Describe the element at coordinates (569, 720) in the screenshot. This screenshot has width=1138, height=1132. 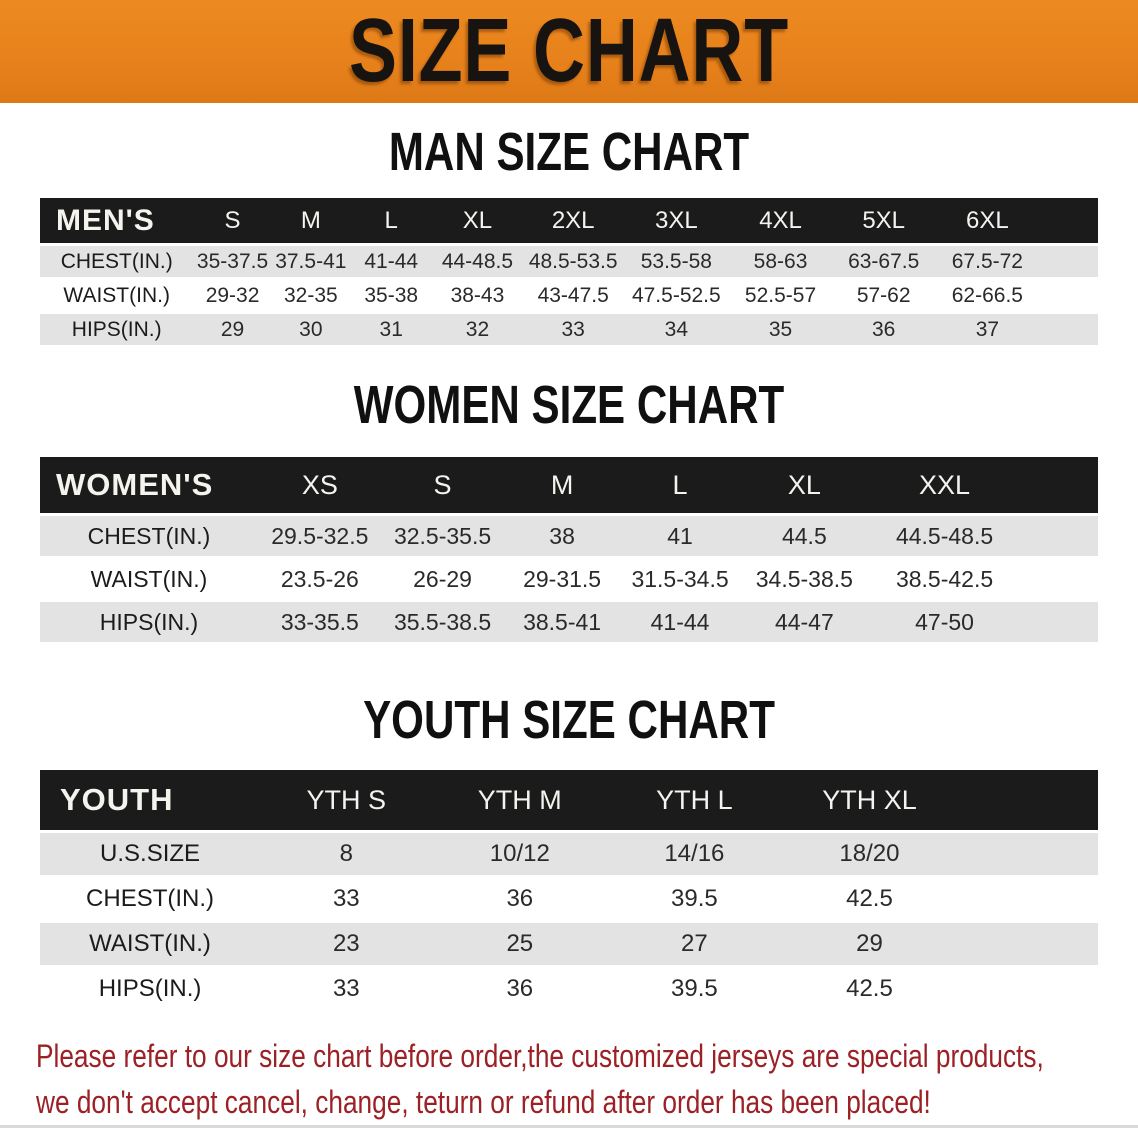
I see `youth-section-heading: YOUTH SIZE CHART` at that location.